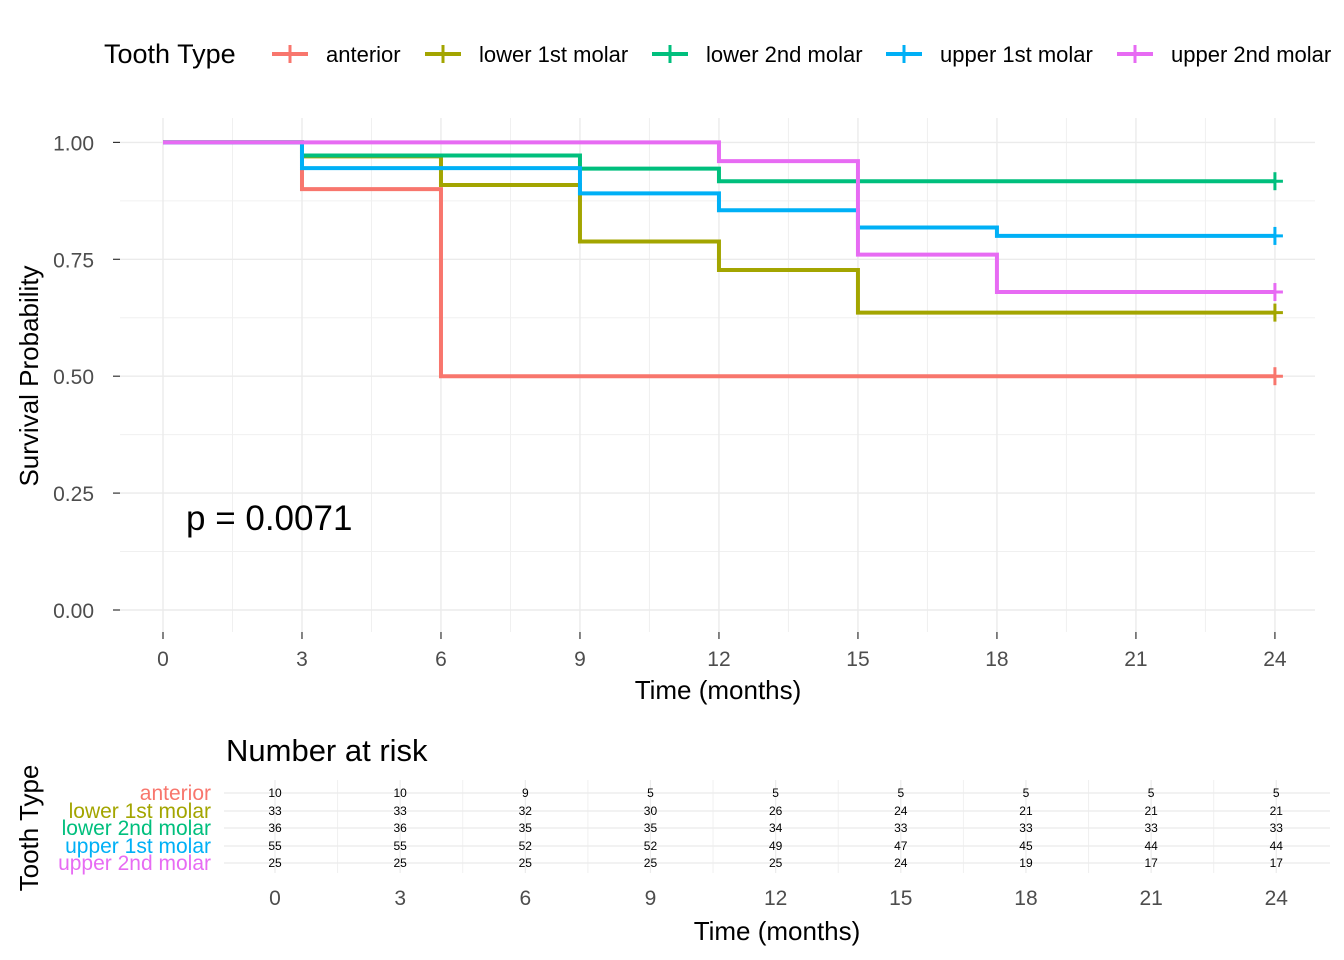 This screenshot has height=960, width=1344. Describe the element at coordinates (718, 690) in the screenshot. I see `x-axis-title: Time (months)` at that location.